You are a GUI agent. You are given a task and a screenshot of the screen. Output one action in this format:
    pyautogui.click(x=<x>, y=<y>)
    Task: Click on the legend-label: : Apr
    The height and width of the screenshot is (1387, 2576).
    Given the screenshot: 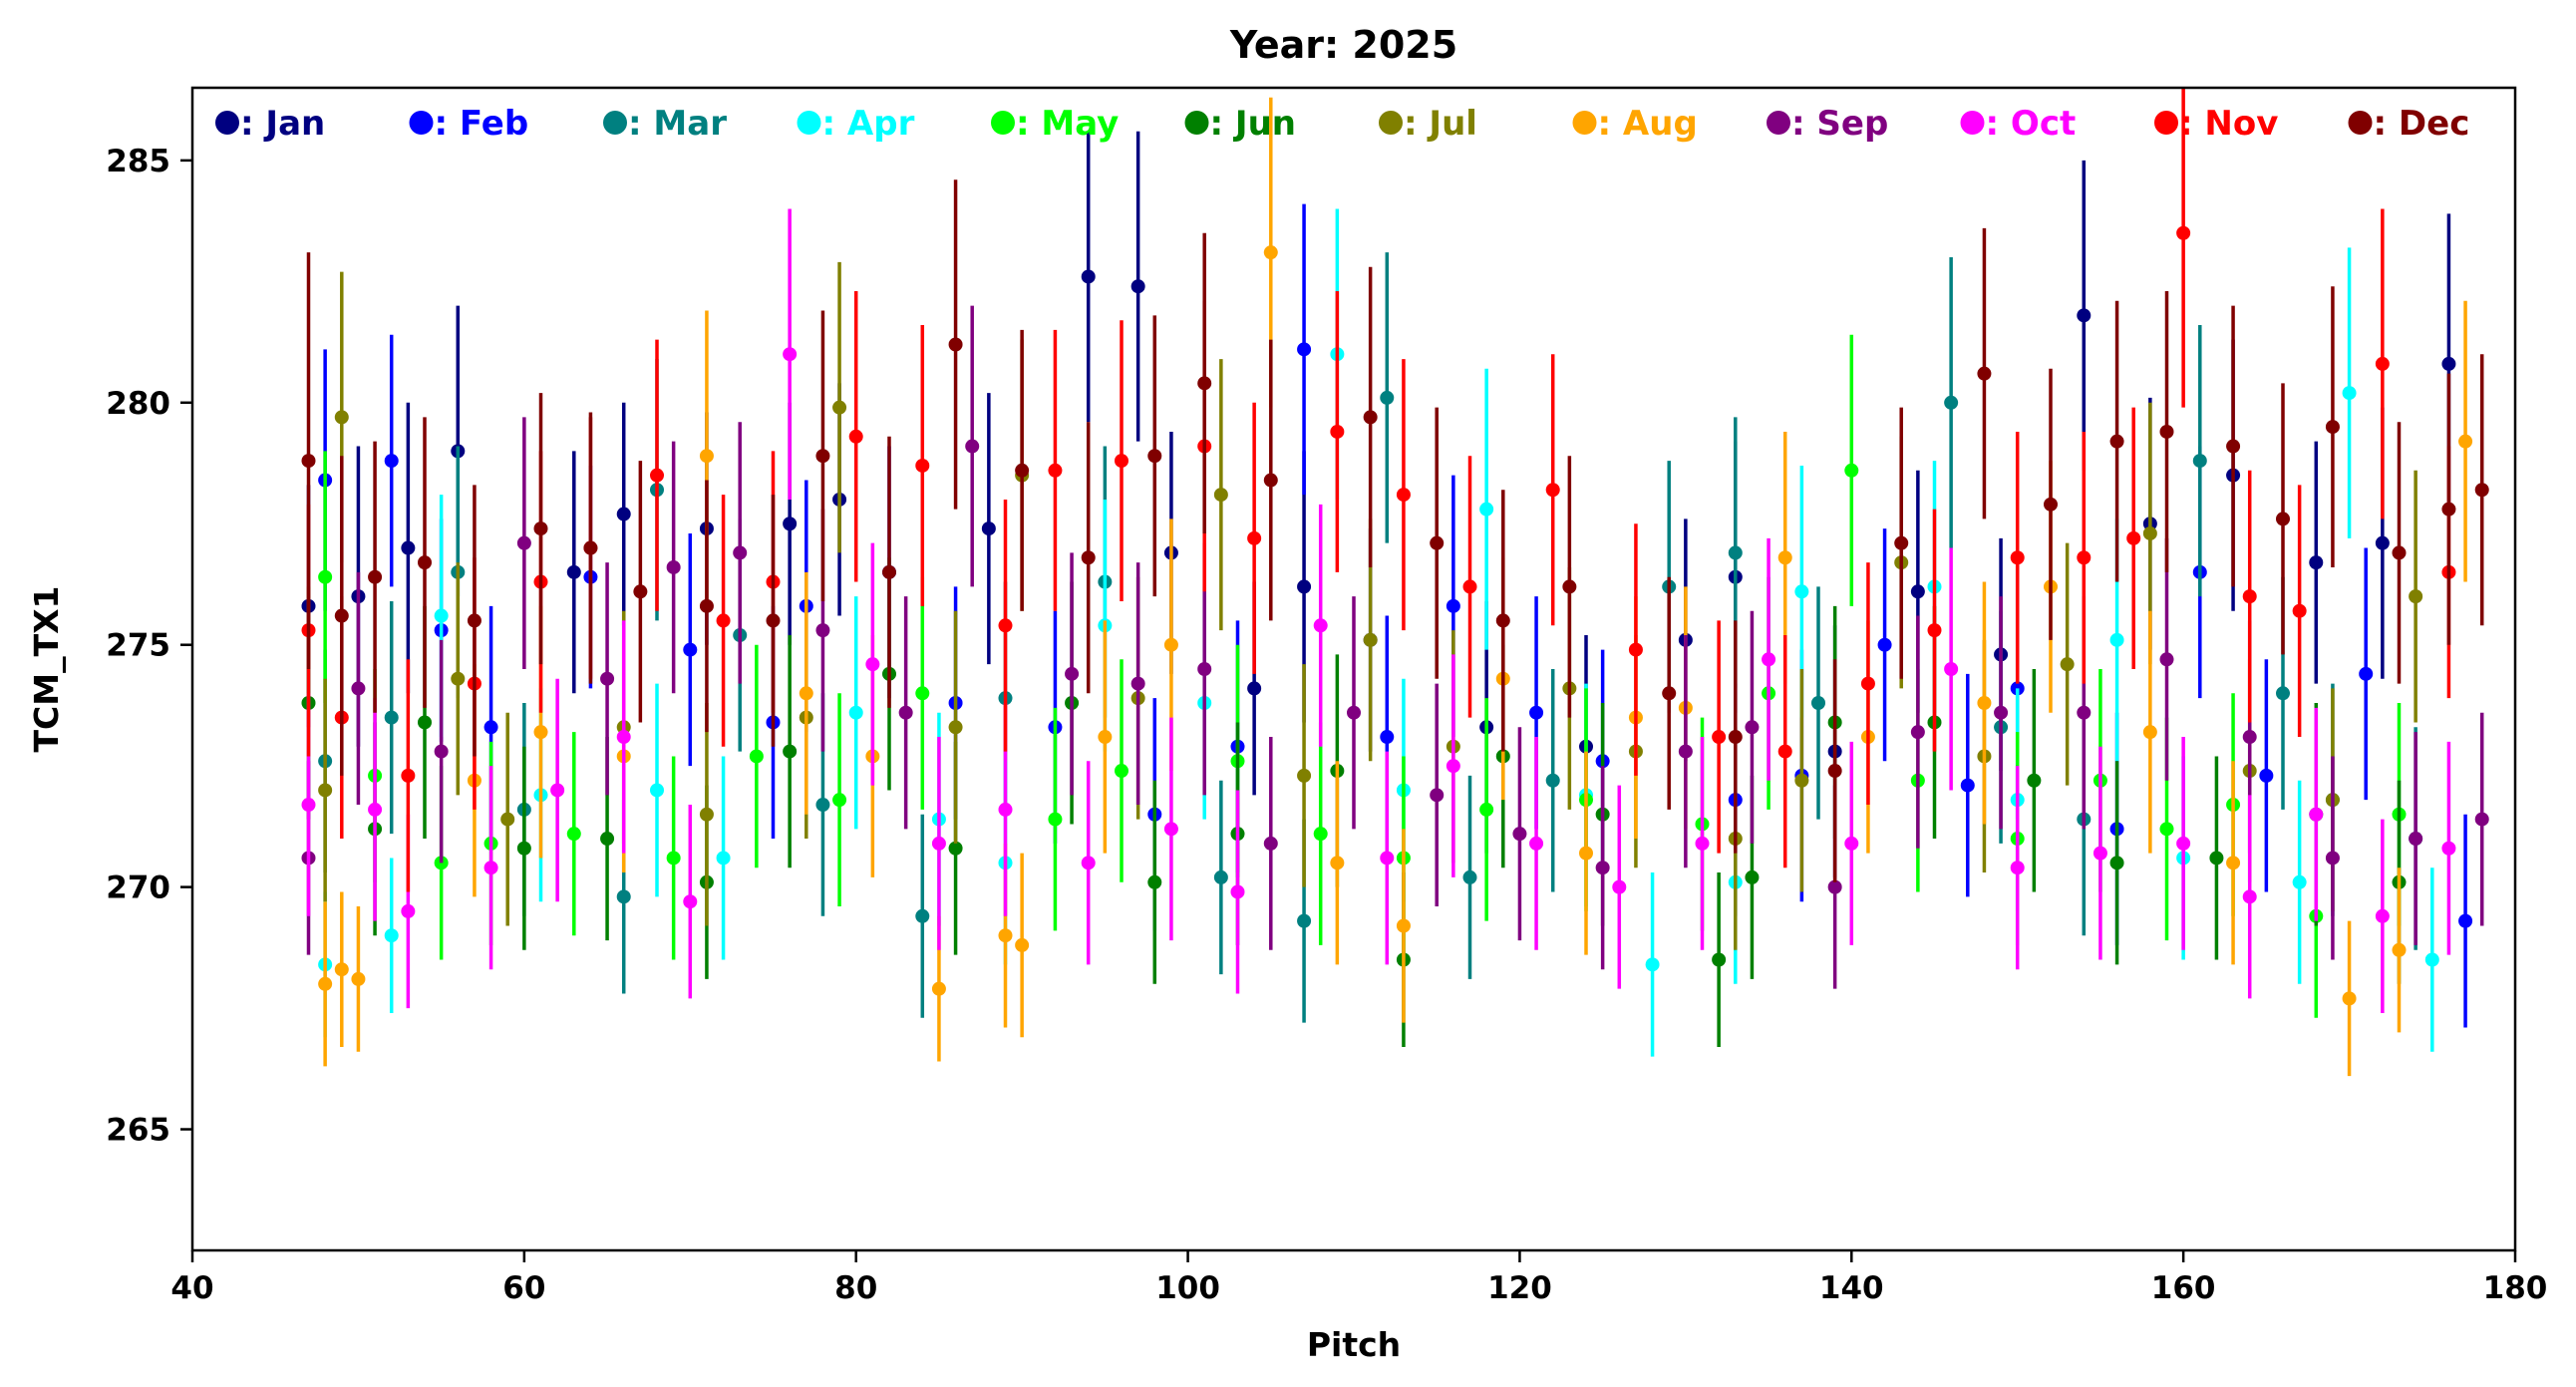 What is the action you would take?
    pyautogui.click(x=868, y=124)
    